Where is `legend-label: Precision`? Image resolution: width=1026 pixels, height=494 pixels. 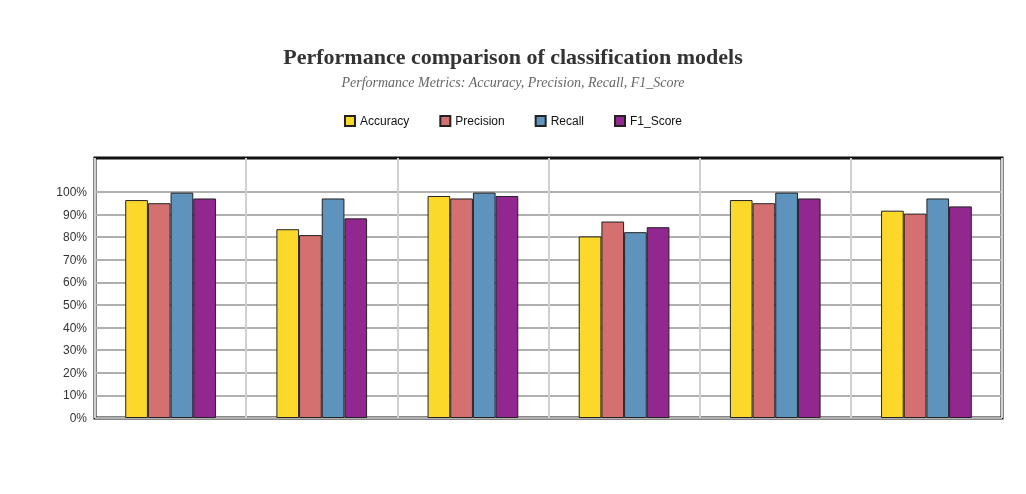
legend-label: Precision is located at coordinates (480, 121).